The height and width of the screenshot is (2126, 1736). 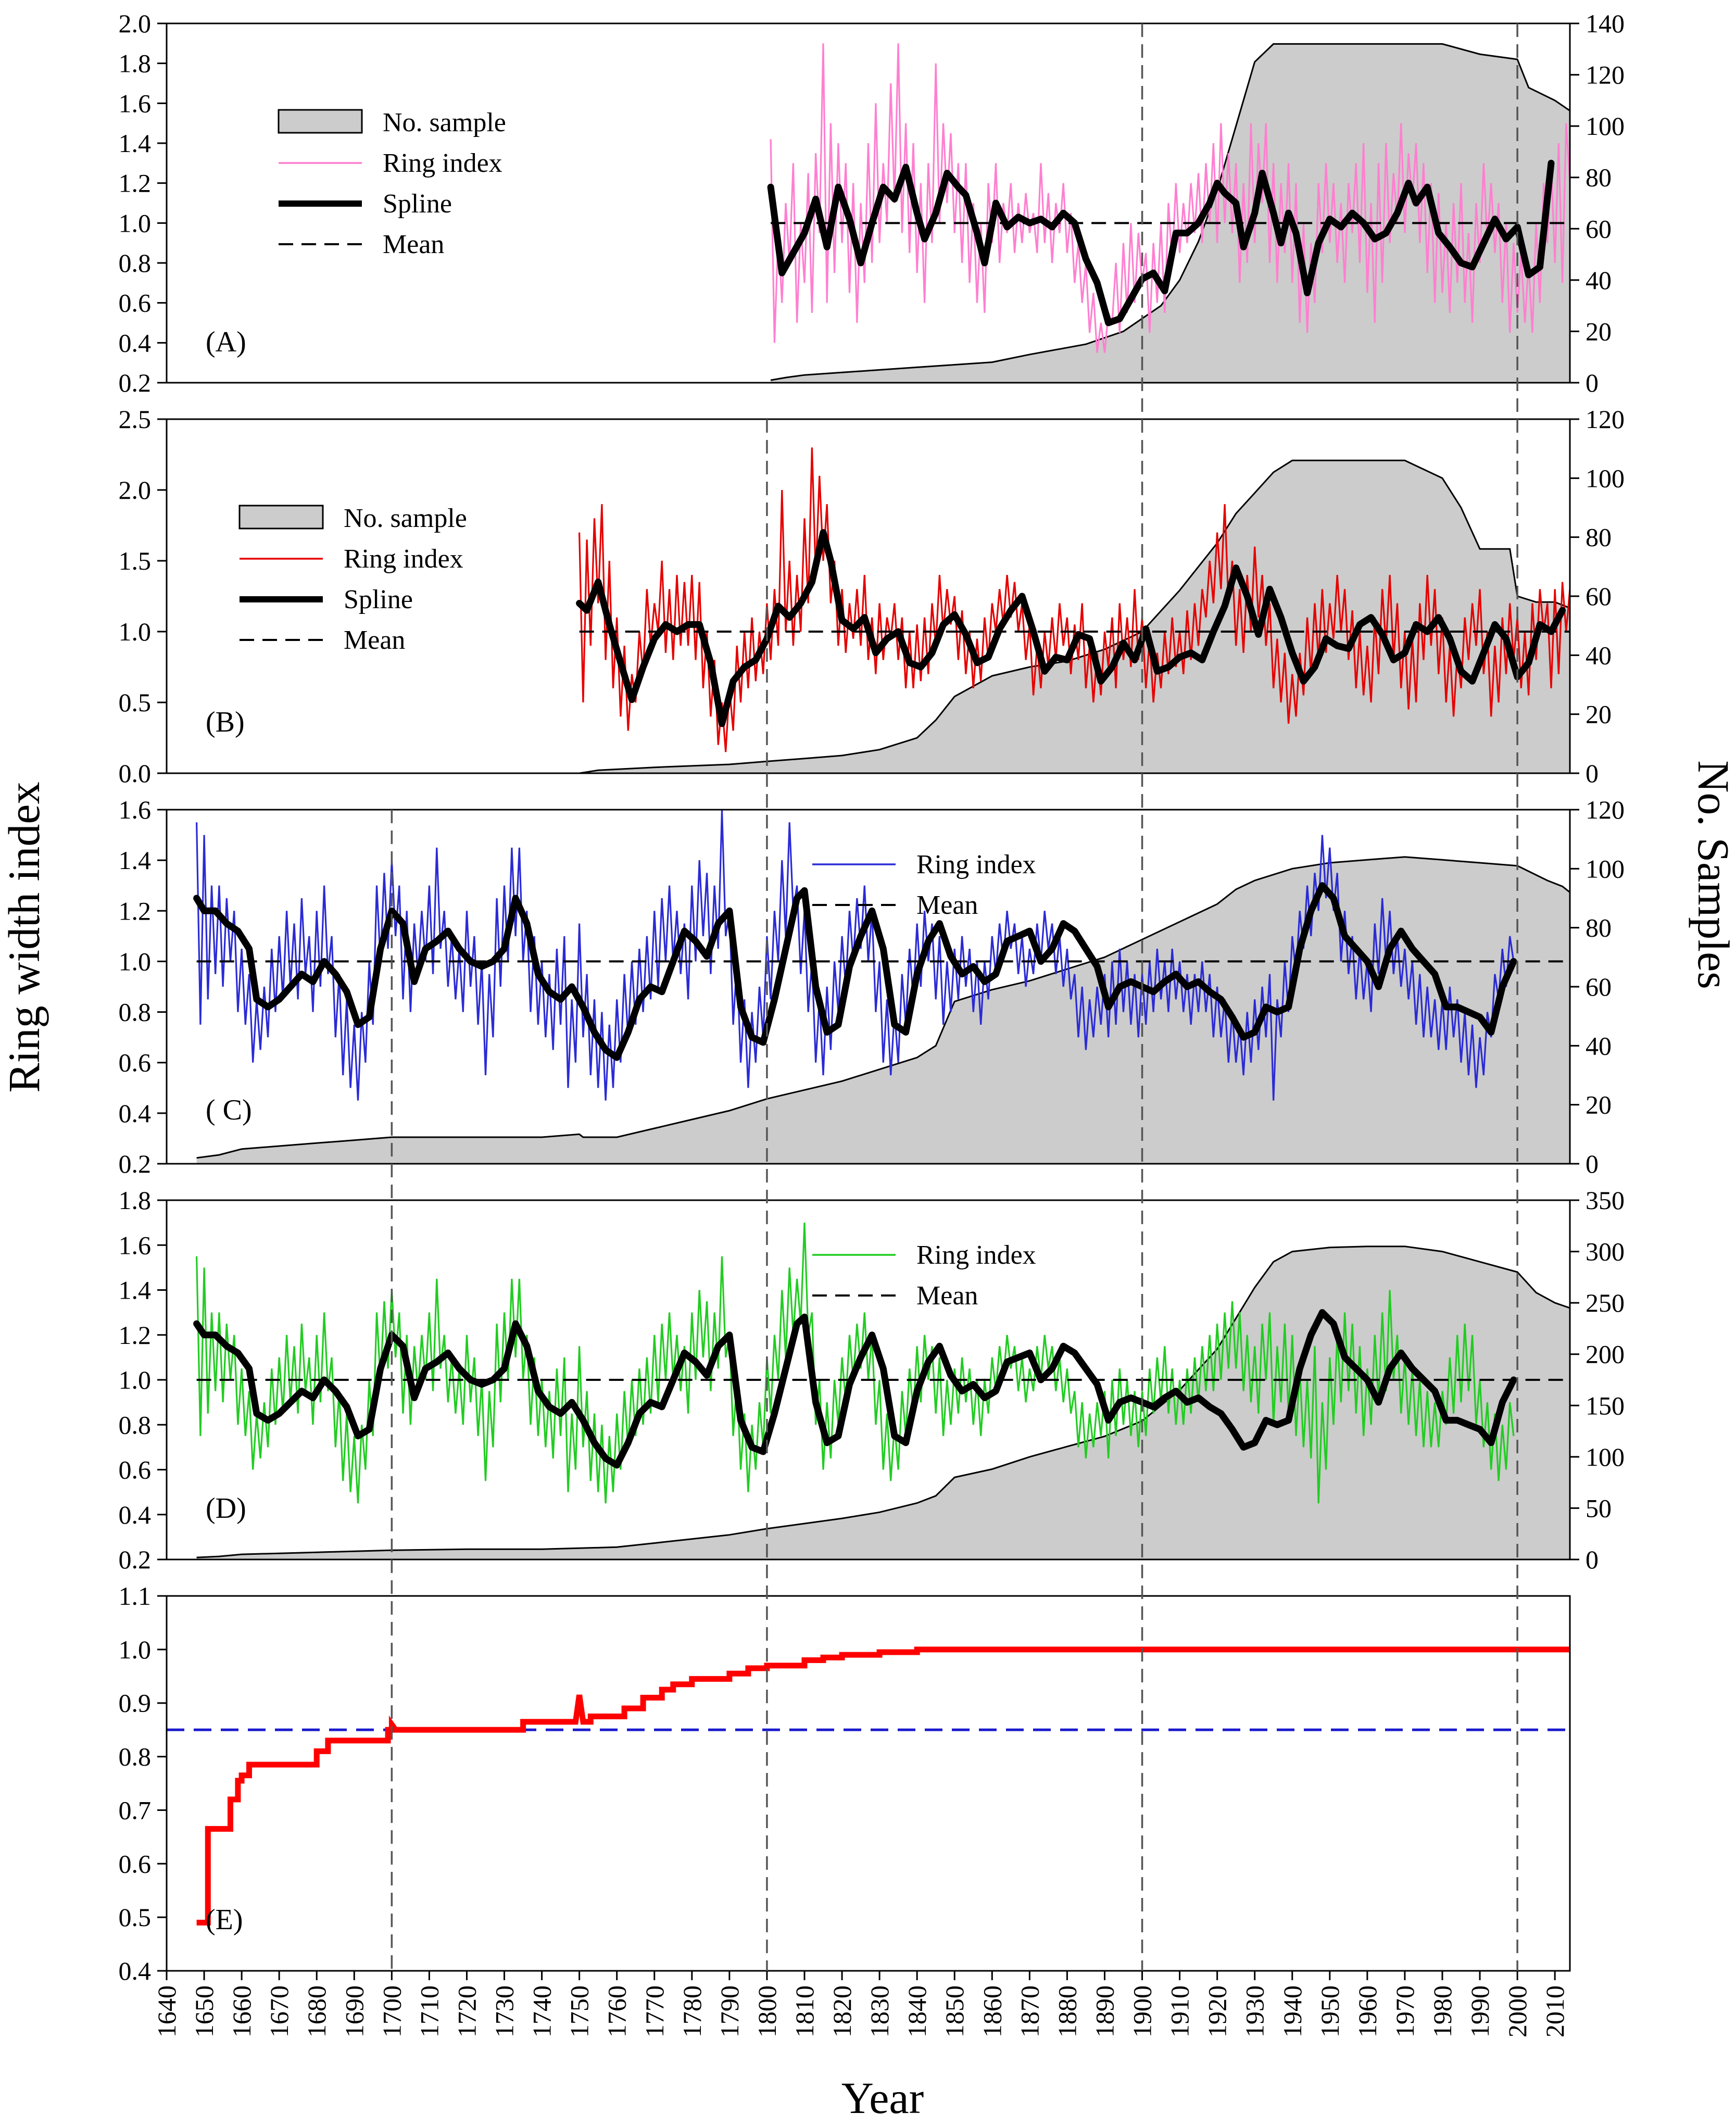 I want to click on panel-d-left-tick-label: 0.2, so click(x=136, y=1559).